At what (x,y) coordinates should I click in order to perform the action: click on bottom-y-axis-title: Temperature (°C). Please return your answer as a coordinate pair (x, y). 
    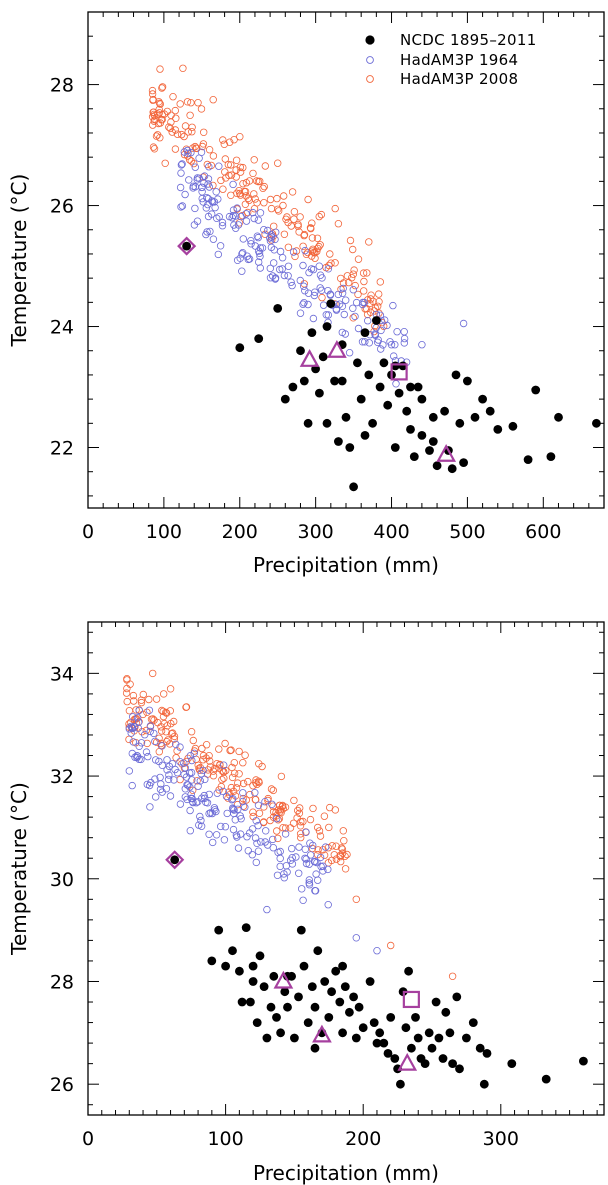
    Looking at the image, I should click on (19, 869).